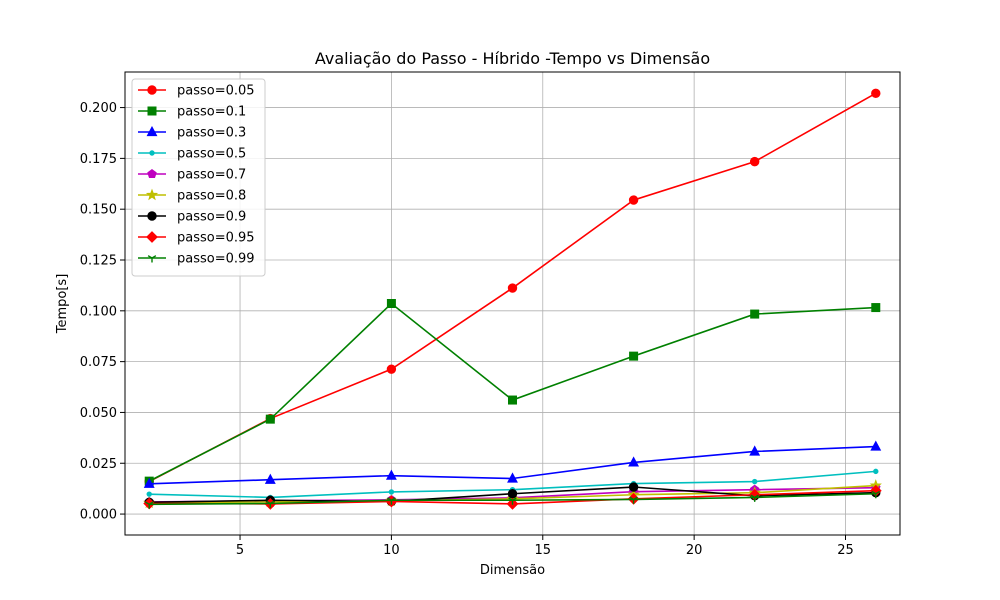 The height and width of the screenshot is (600, 1000). I want to click on y-tick-label: 0.200, so click(98, 108).